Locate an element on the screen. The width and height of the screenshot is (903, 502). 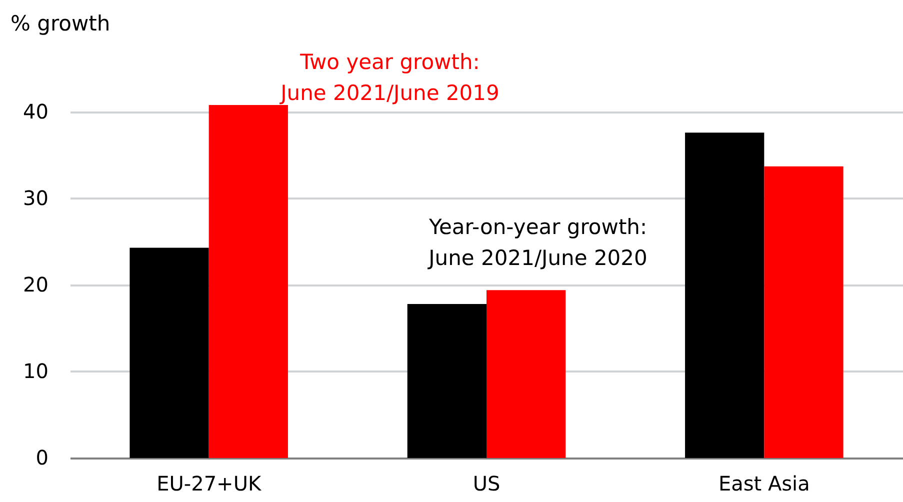
y-tick-label: 40 is located at coordinates (35, 111).